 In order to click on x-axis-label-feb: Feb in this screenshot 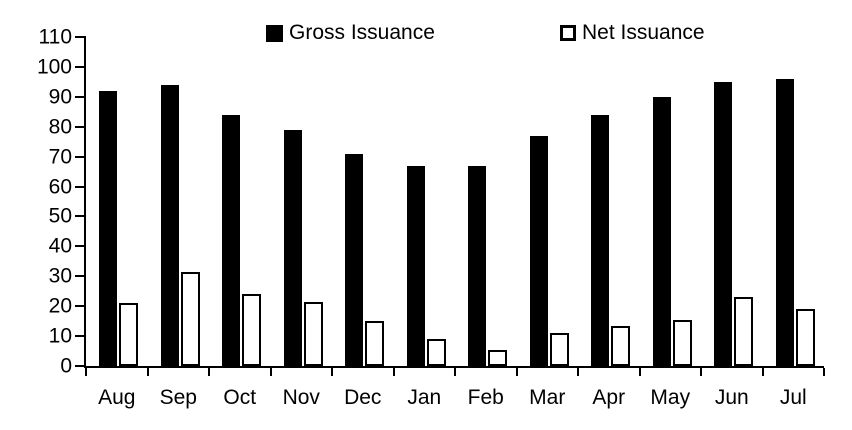, I will do `click(485, 397)`.